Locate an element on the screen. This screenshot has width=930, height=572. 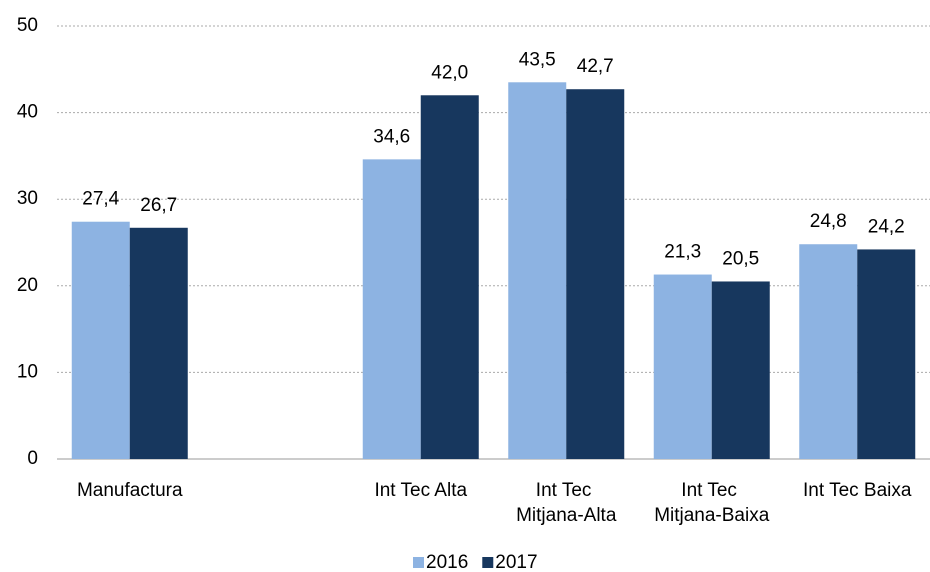
y-tick-label: 40 is located at coordinates (27, 112).